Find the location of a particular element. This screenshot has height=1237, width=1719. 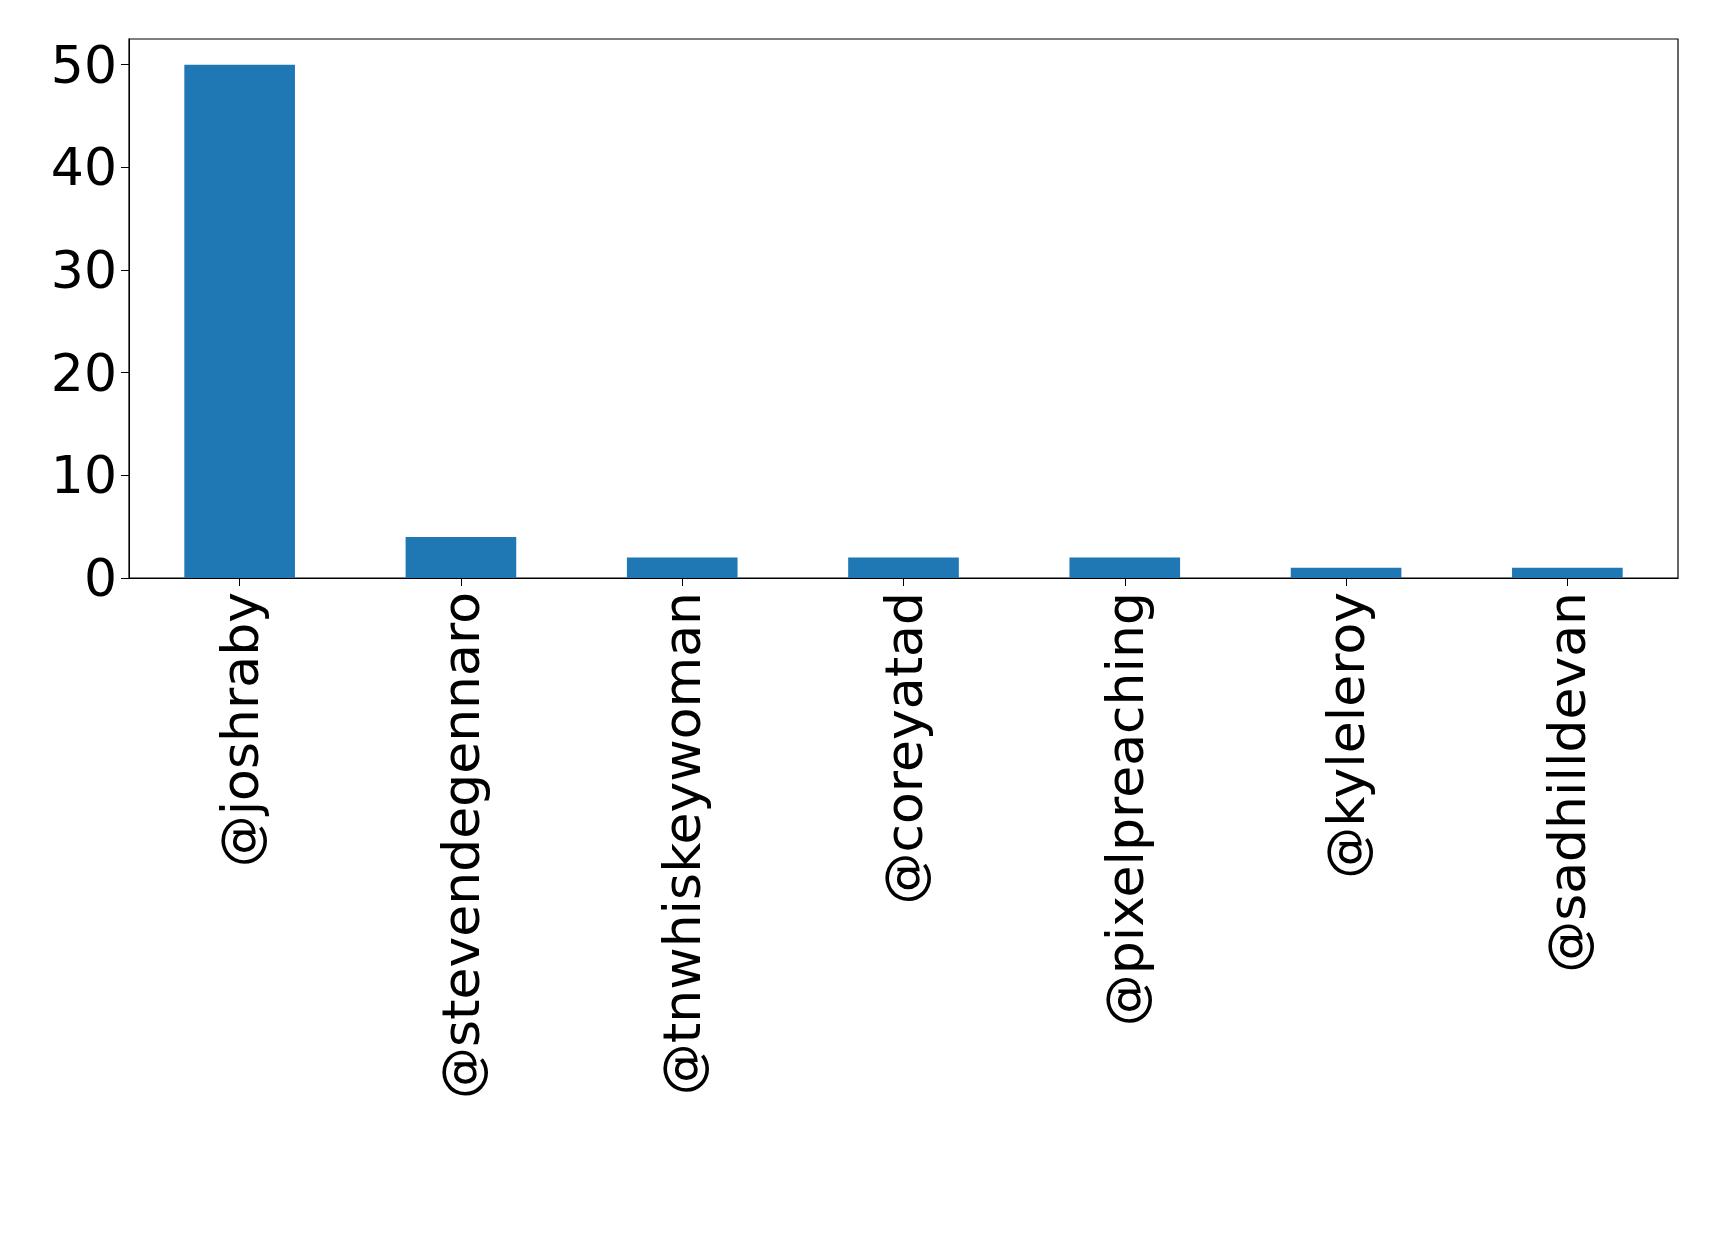

y-tick-label: 20 is located at coordinates (83, 372).